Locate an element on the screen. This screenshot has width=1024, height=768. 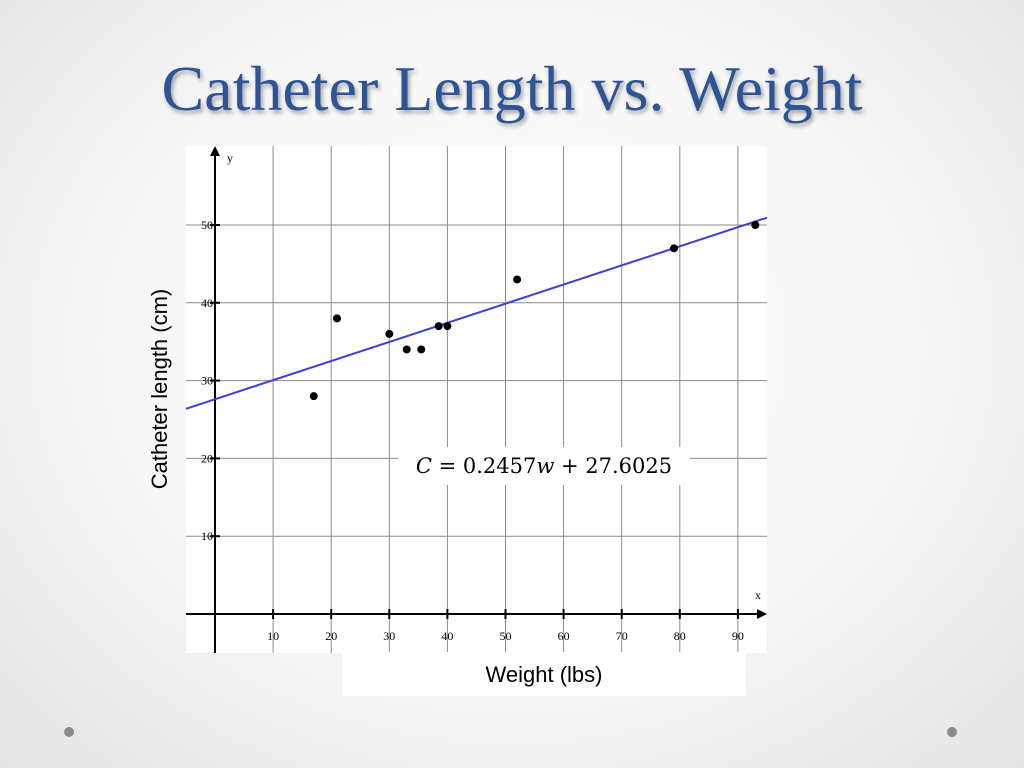
y-tick-label: 40 is located at coordinates (207, 303).